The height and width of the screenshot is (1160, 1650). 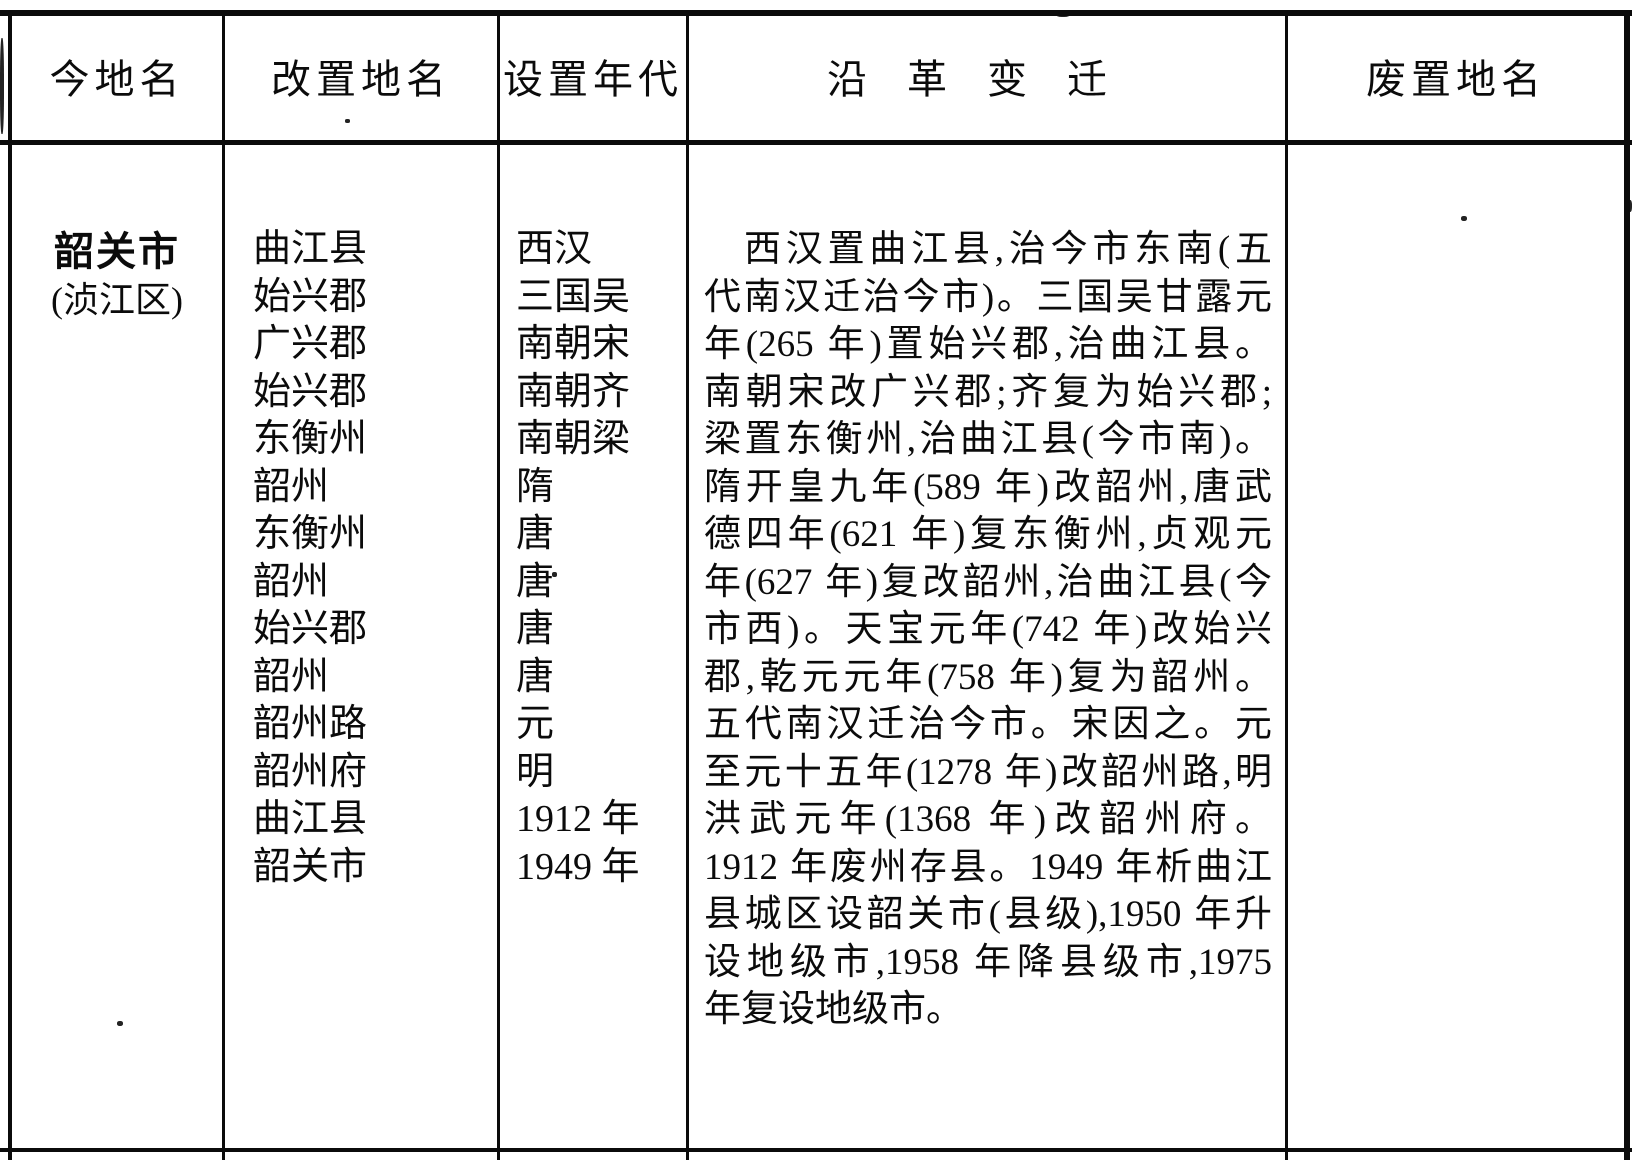 I want to click on evolution-text-line: 至元十五年(1278 年)改韶州路,明, so click(x=988, y=772).